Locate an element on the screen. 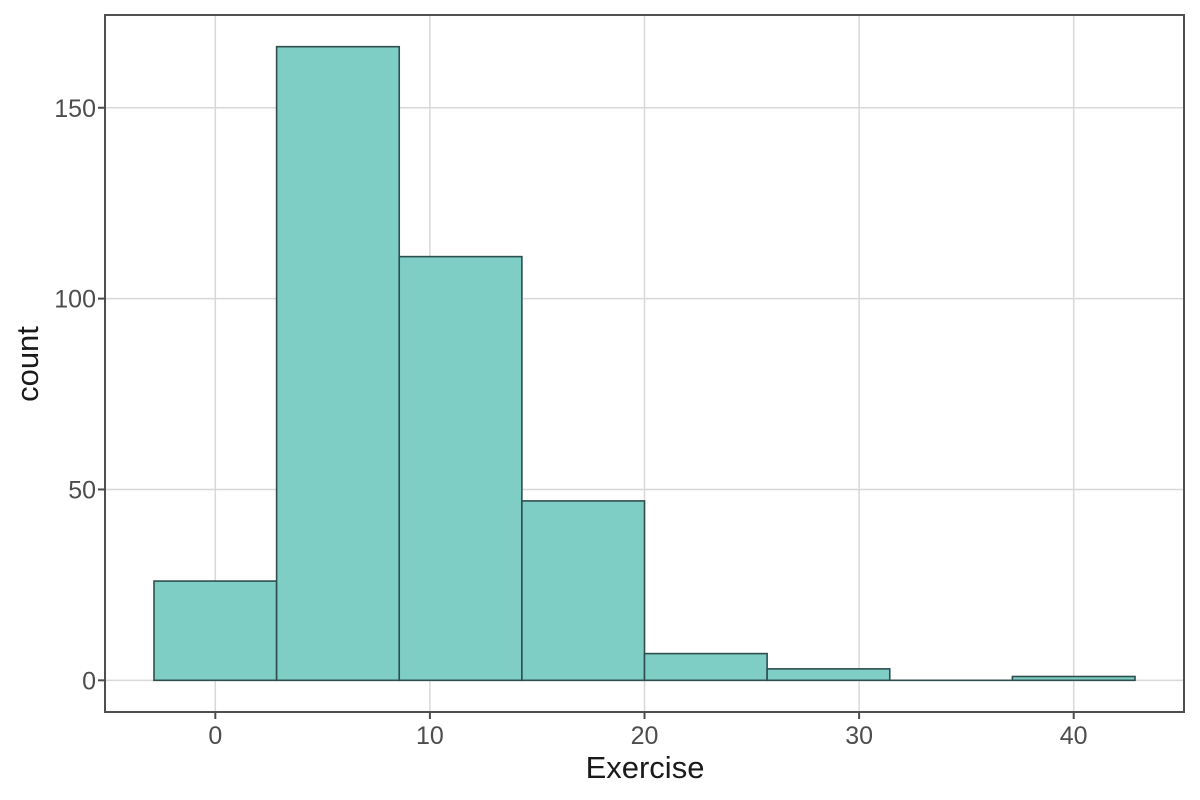  y-tick-label: 0 is located at coordinates (89, 681).